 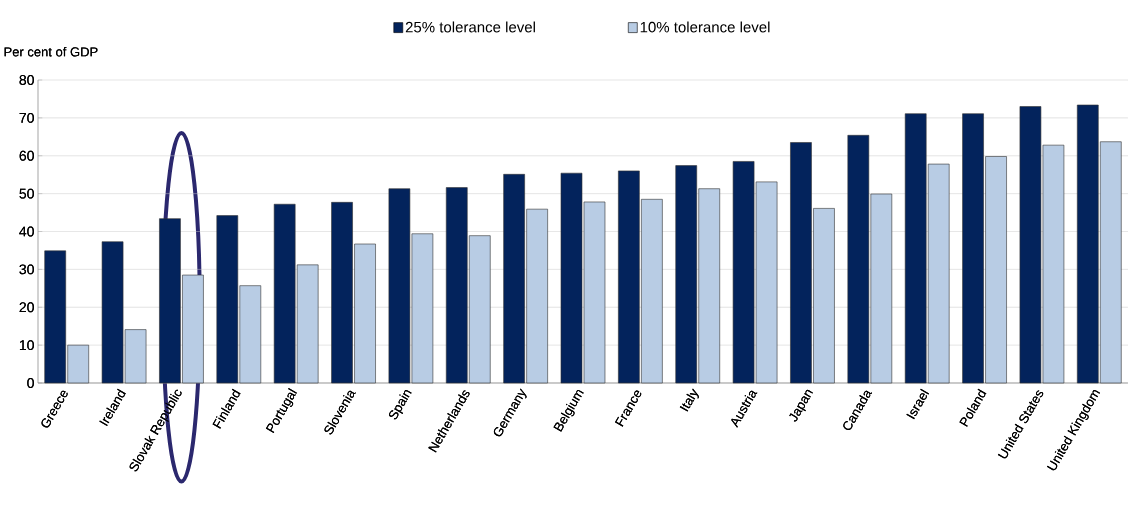 What do you see at coordinates (51, 51) in the screenshot?
I see `y-axis-title: Per cent of GDP` at bounding box center [51, 51].